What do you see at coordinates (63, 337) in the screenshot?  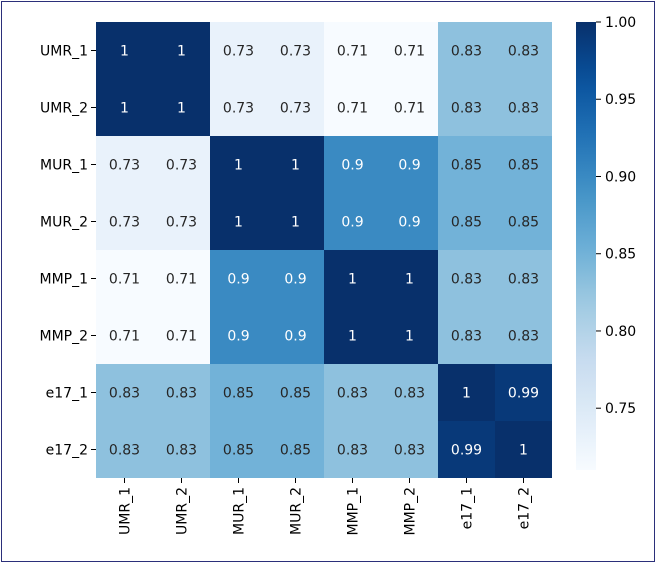 I see `y-tick-label: MMP_2` at bounding box center [63, 337].